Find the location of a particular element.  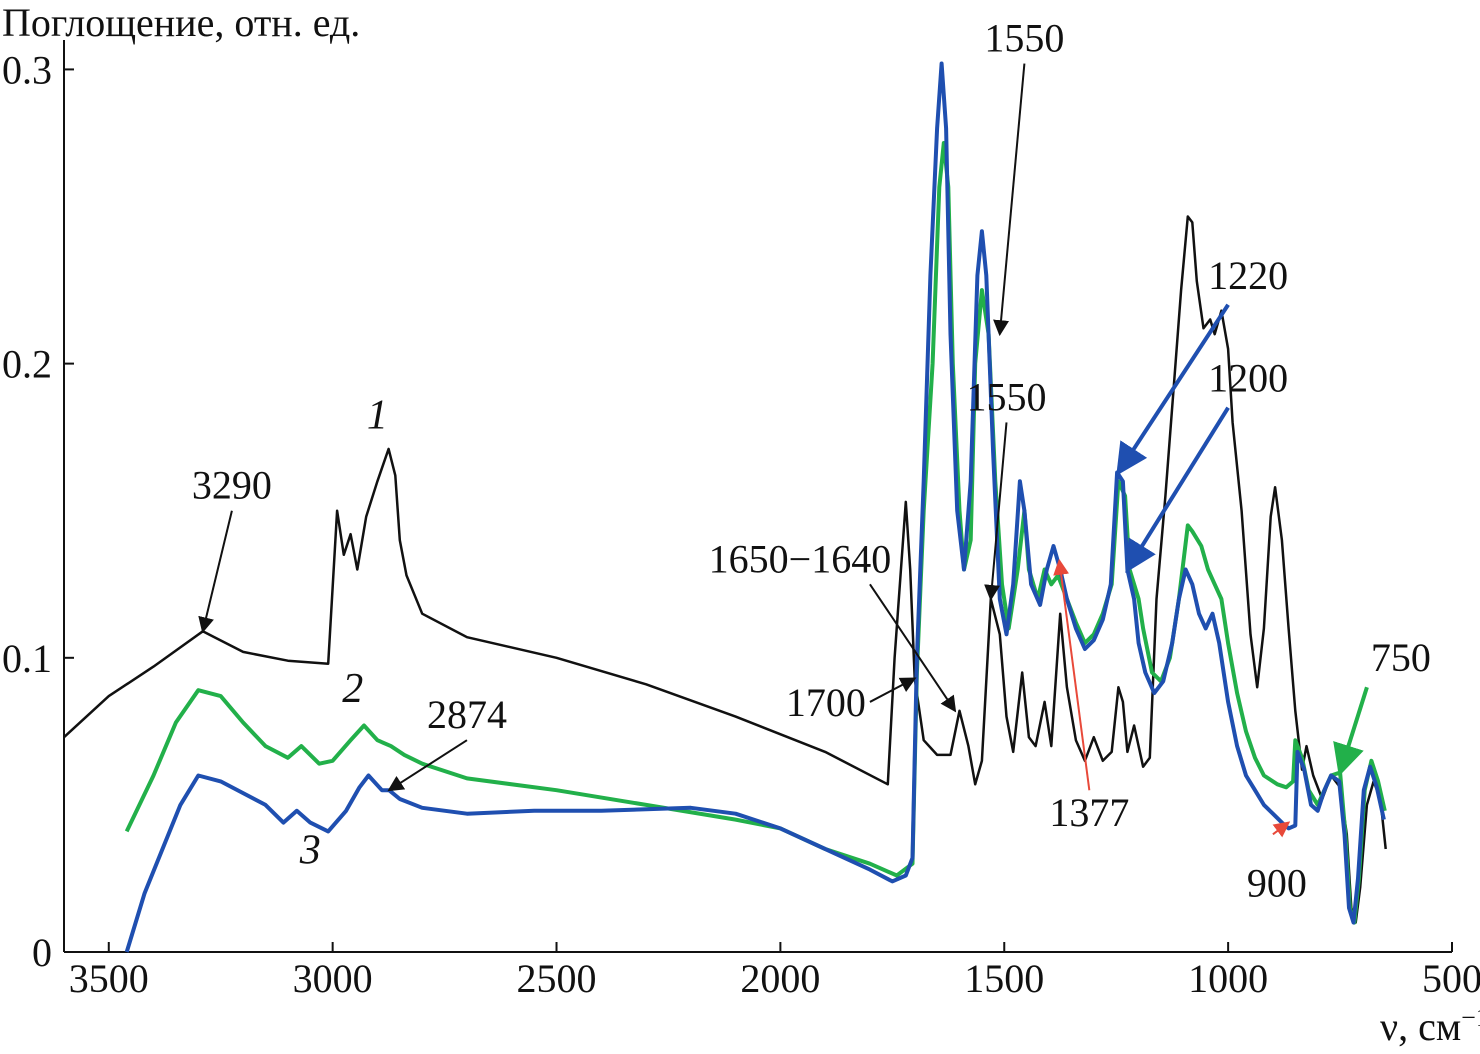

annotation-label: 1700 is located at coordinates (826, 702).